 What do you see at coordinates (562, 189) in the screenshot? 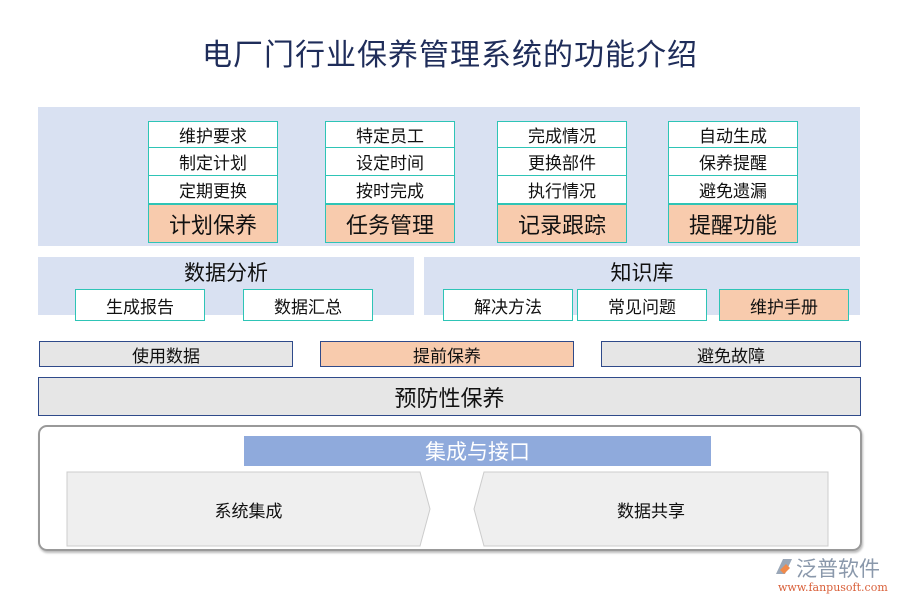
I see `feature-item: 执行情况` at bounding box center [562, 189].